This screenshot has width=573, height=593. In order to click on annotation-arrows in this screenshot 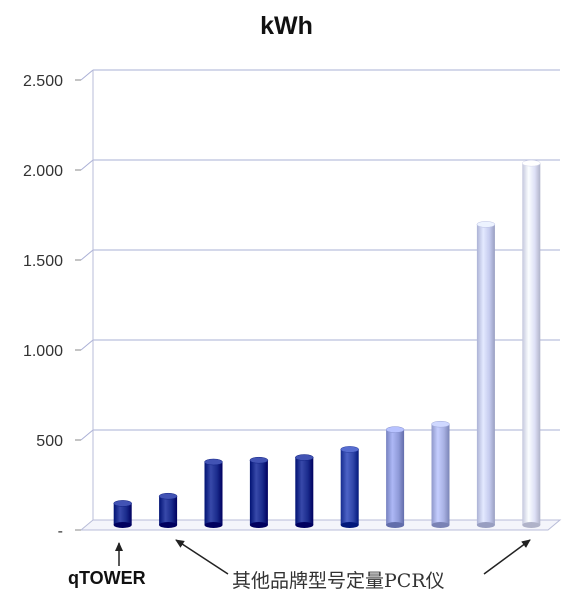, I will do `click(323, 557)`.